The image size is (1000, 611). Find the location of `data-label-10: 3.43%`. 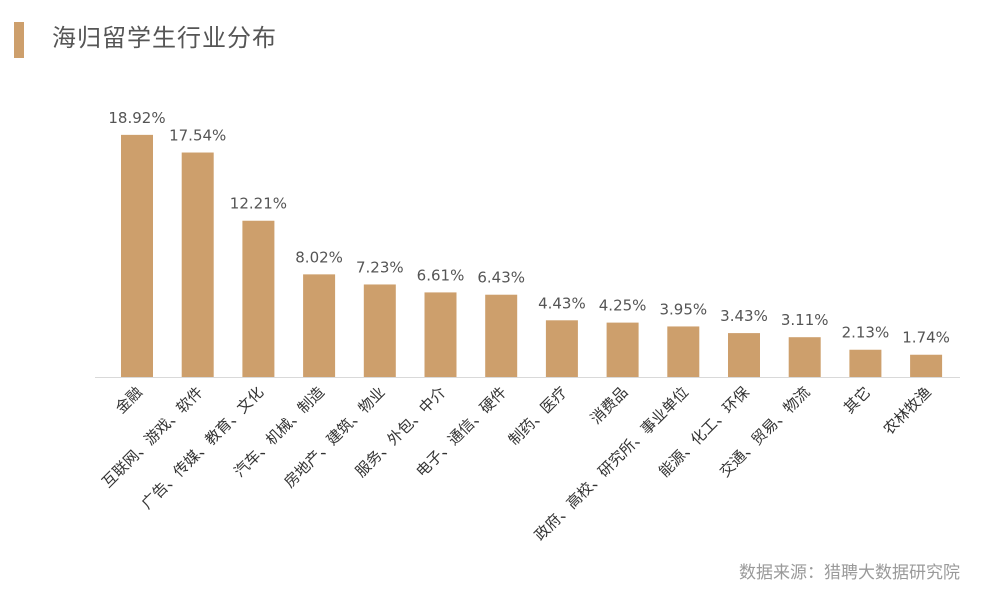

data-label-10: 3.43% is located at coordinates (744, 316).